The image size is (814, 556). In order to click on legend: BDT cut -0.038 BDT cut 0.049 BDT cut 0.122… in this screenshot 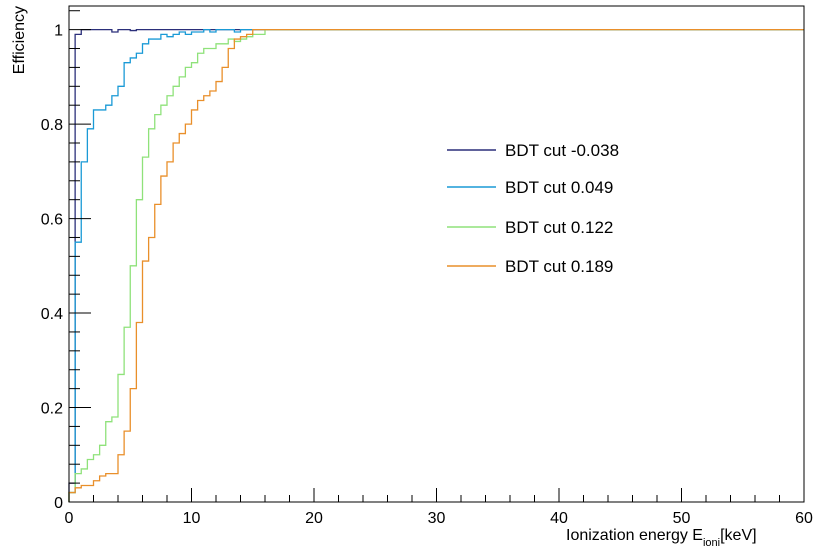, I will do `click(533, 208)`.